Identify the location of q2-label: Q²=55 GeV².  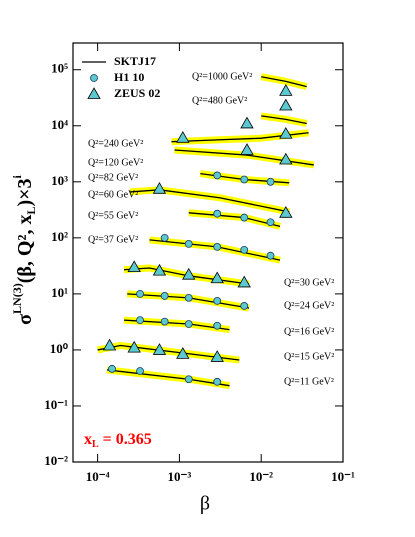
(113, 215).